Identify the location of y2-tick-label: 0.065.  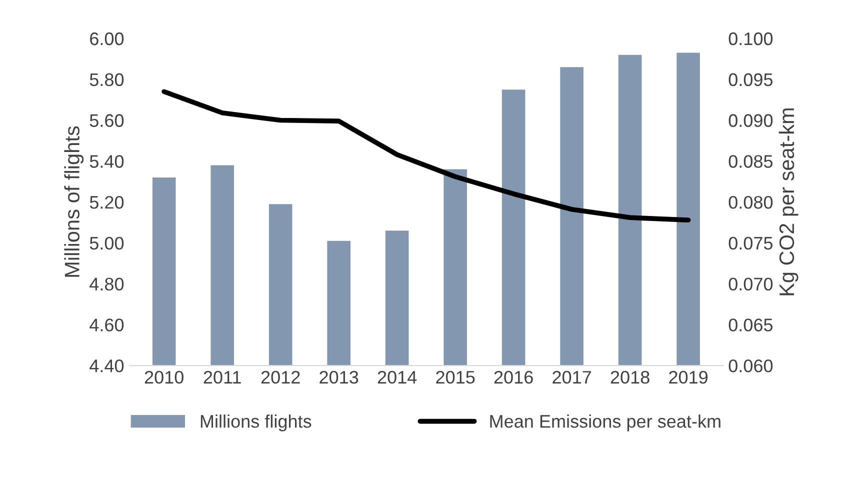
(750, 325).